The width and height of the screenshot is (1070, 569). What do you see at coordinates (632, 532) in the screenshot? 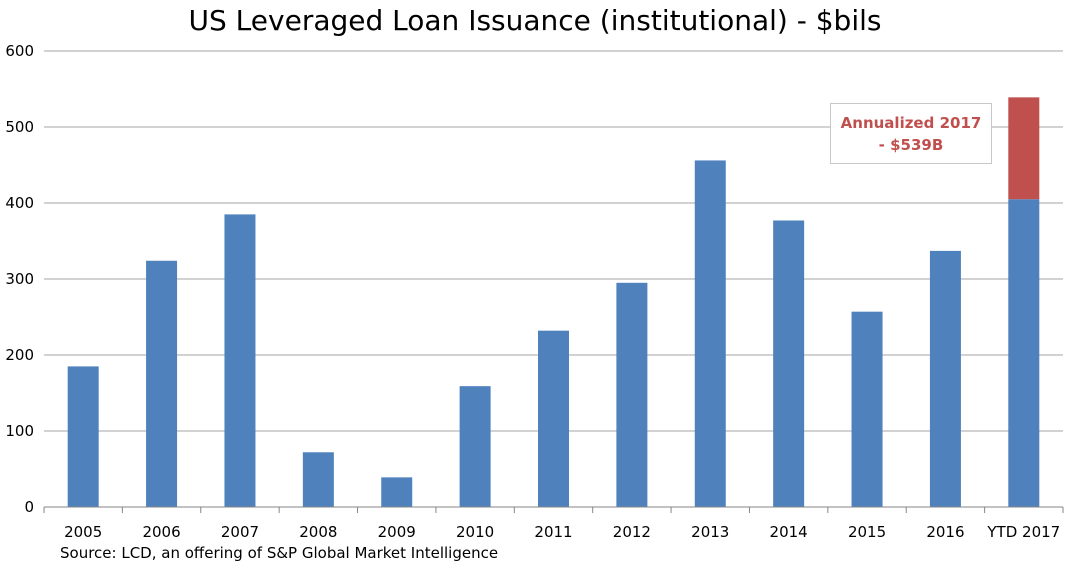
I see `x-tick-label: 2012` at bounding box center [632, 532].